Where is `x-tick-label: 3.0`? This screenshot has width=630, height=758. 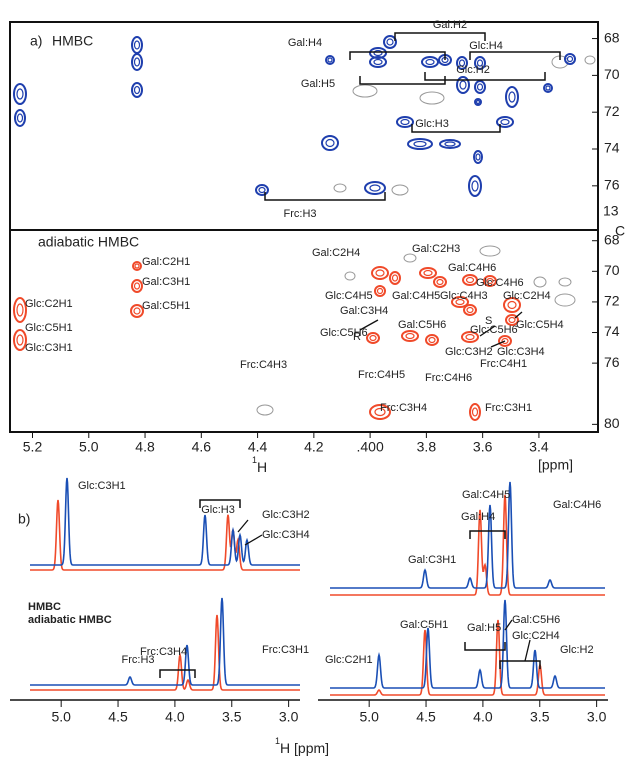 x-tick-label: 3.0 is located at coordinates (597, 717).